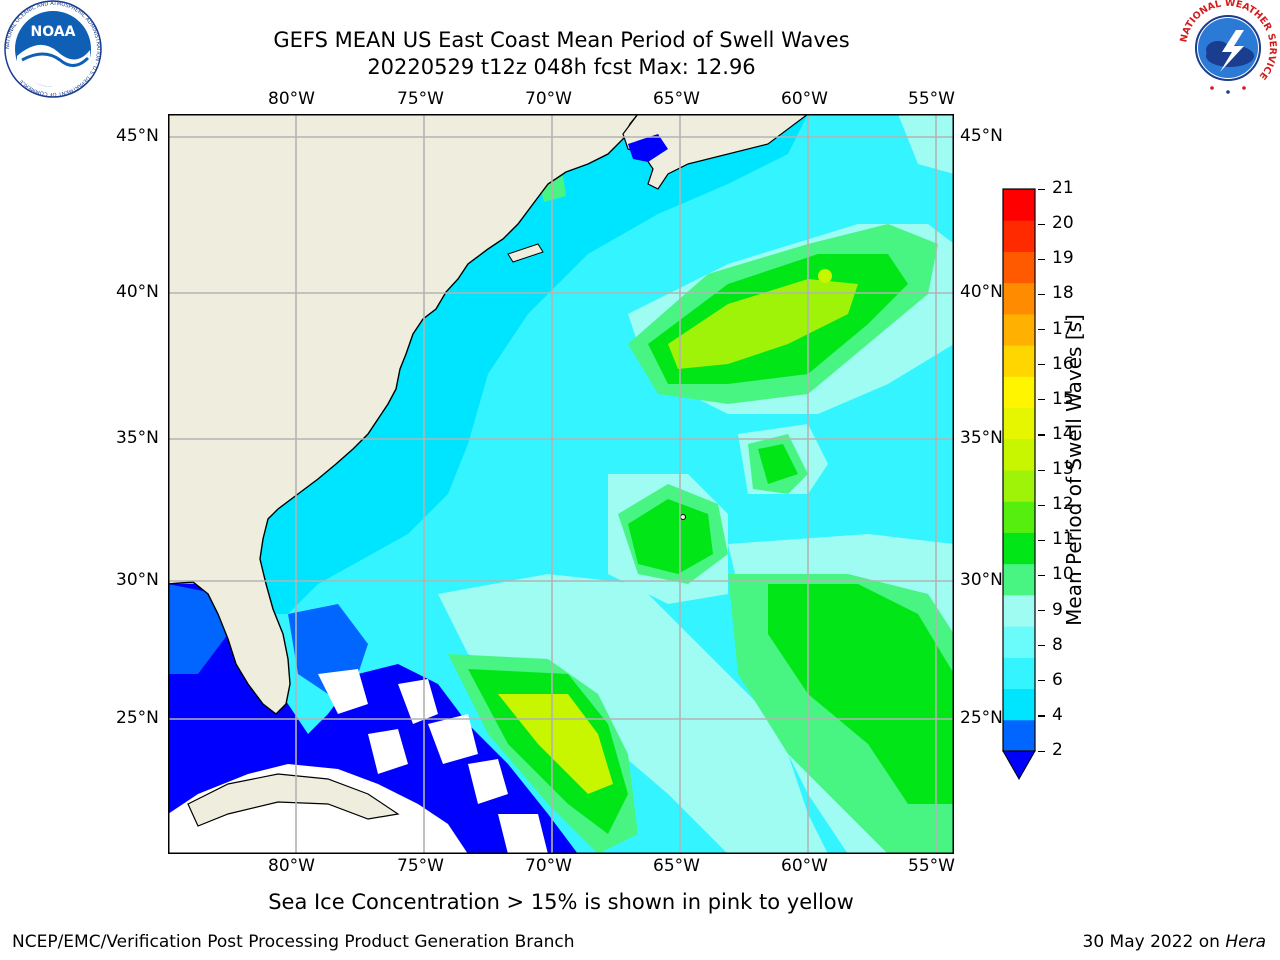 The height and width of the screenshot is (960, 1280). Describe the element at coordinates (1063, 258) in the screenshot. I see `colorbar-tick-label: 19` at that location.